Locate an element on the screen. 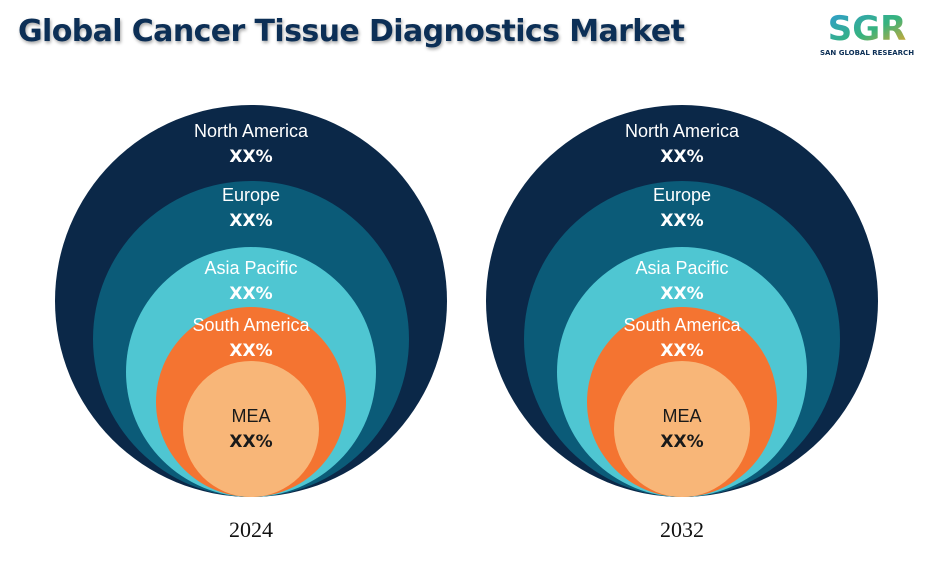 This screenshot has height=568, width=928. sgr-logo: SGR SAN GLOBAL RESEARCH is located at coordinates (867, 33).